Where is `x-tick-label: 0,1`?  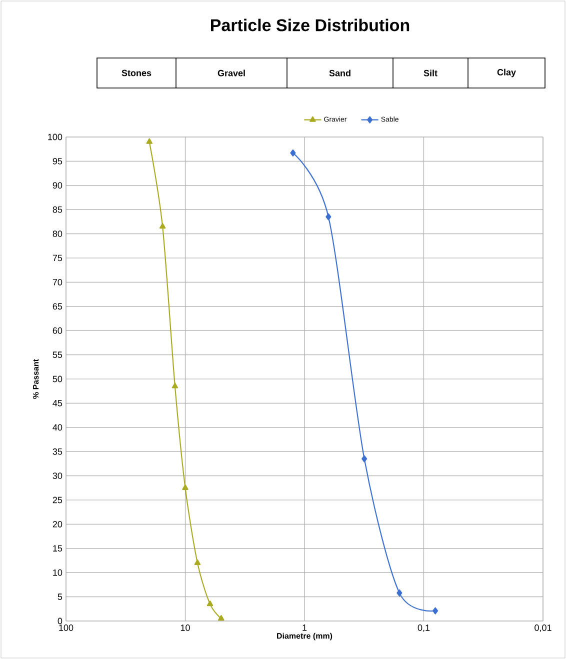 x-tick-label: 0,1 is located at coordinates (424, 628).